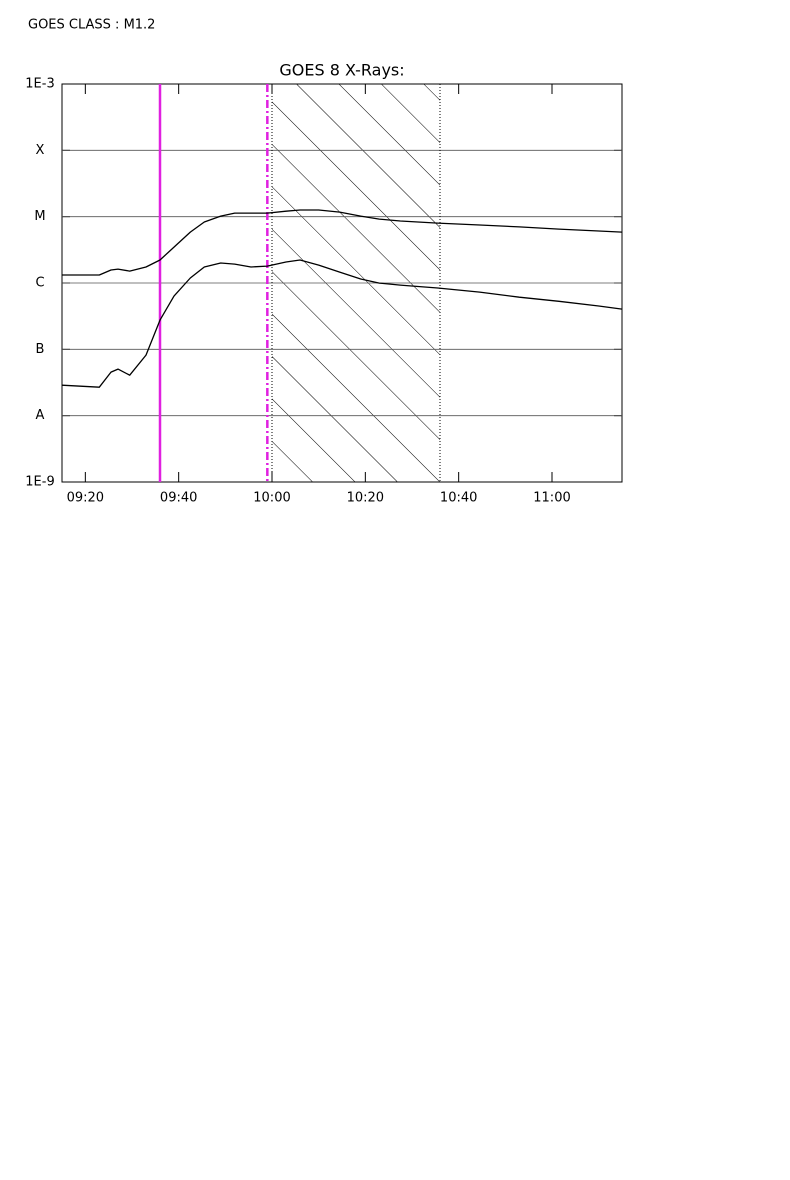  Describe the element at coordinates (39, 84) in the screenshot. I see `y-tick-label: 1E-3` at that location.